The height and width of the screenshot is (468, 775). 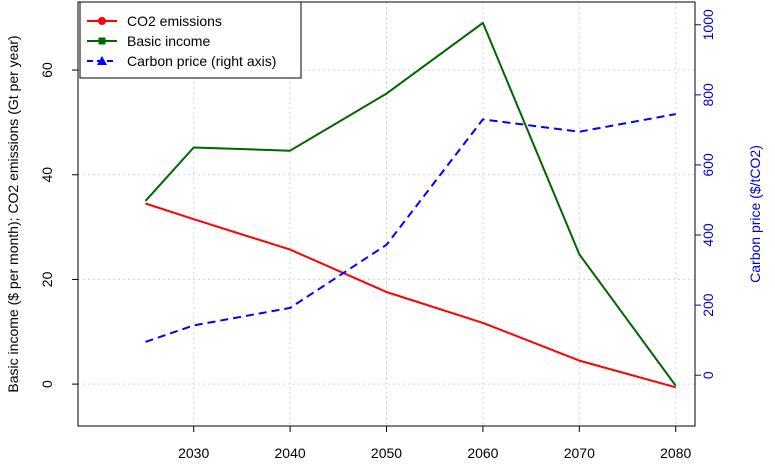 What do you see at coordinates (102, 41) in the screenshot?
I see `legend-marker-basic-income` at bounding box center [102, 41].